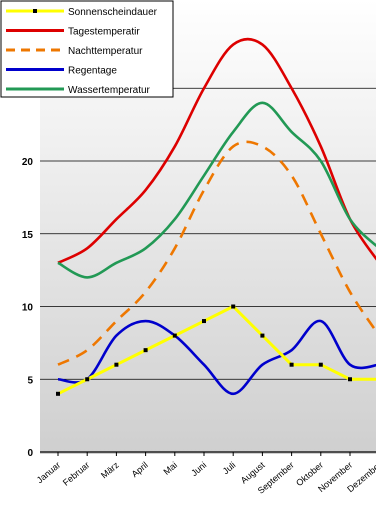 The width and height of the screenshot is (376, 517). What do you see at coordinates (105, 51) in the screenshot?
I see `legend-label: Nachttemperatur` at bounding box center [105, 51].